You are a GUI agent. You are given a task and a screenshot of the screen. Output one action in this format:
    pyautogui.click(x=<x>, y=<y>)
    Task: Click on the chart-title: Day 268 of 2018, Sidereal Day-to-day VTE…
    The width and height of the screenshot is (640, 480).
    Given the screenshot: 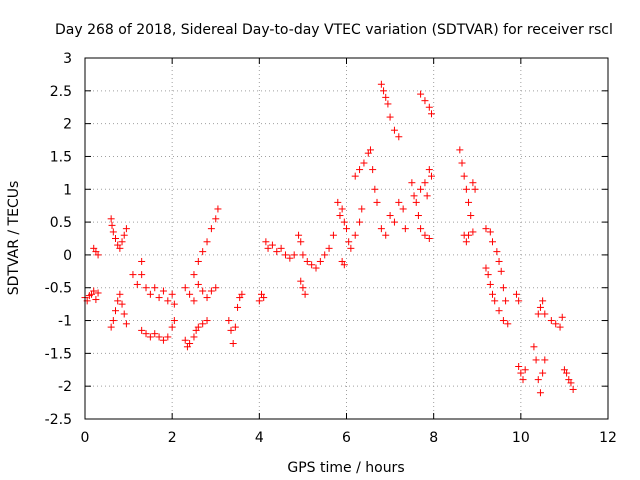 What is the action you would take?
    pyautogui.click(x=334, y=30)
    